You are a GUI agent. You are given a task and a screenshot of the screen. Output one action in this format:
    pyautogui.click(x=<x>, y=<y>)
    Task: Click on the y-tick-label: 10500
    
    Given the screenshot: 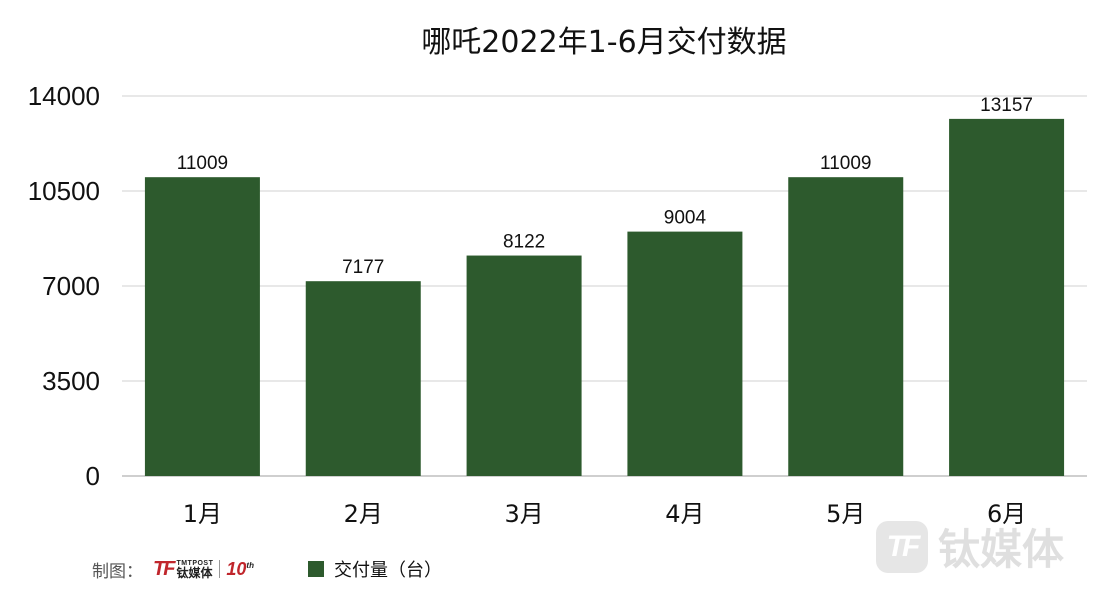 What is the action you would take?
    pyautogui.click(x=64, y=191)
    